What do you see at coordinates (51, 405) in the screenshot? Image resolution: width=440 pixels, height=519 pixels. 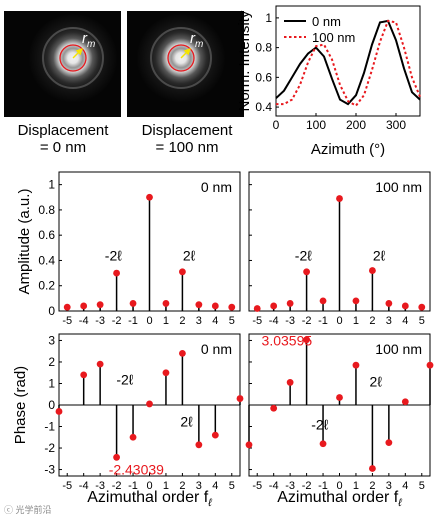 I see `phase0-ytick-label: 0` at bounding box center [51, 405].